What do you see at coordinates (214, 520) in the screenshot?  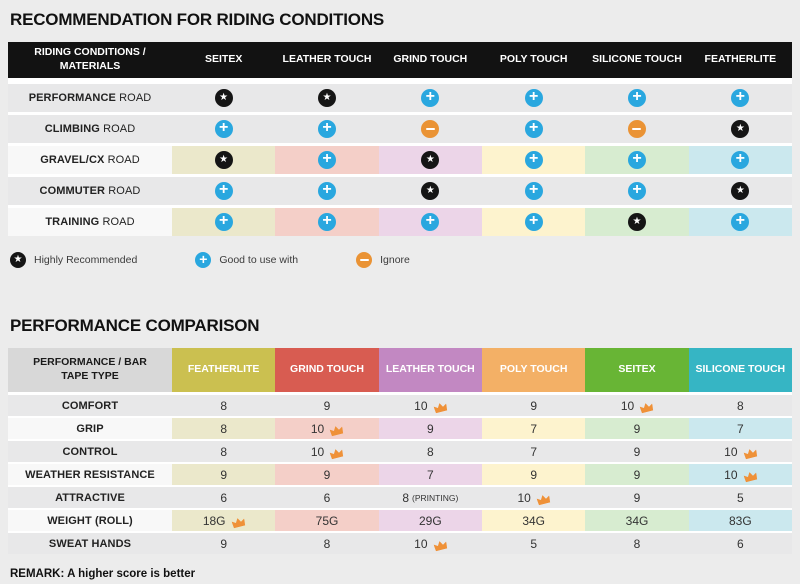 I see `score-value: 18G` at bounding box center [214, 520].